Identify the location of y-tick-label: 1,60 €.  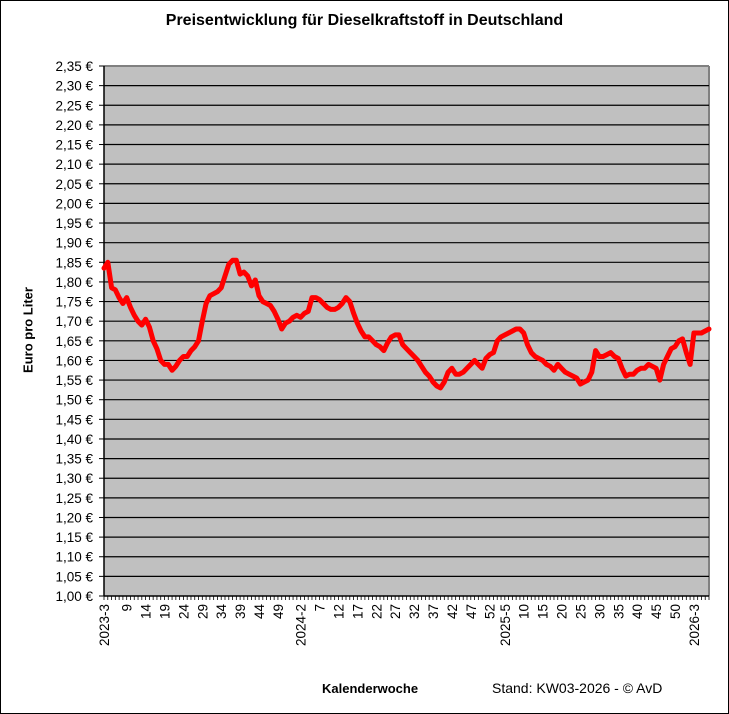
(74, 360).